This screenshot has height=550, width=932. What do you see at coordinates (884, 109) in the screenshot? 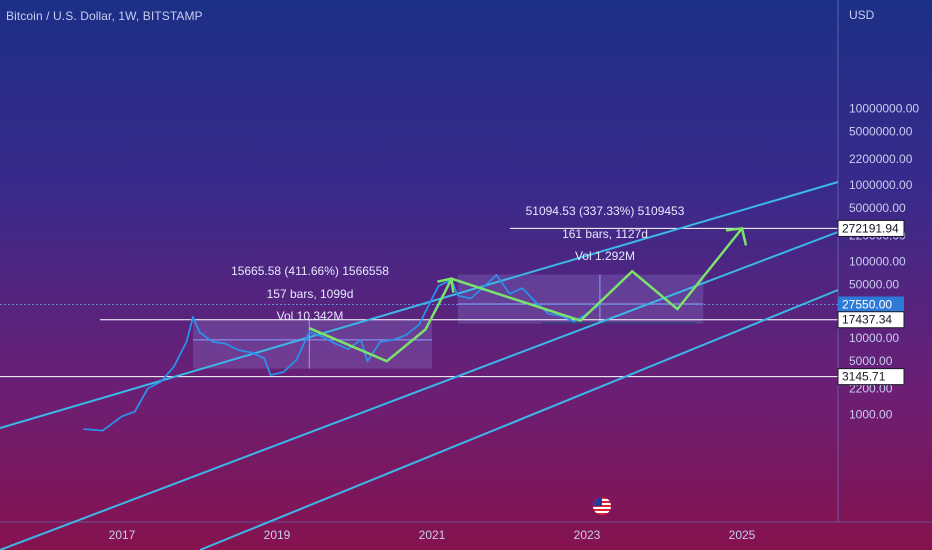
I see `y-tick-label: 10000000.00` at bounding box center [884, 109].